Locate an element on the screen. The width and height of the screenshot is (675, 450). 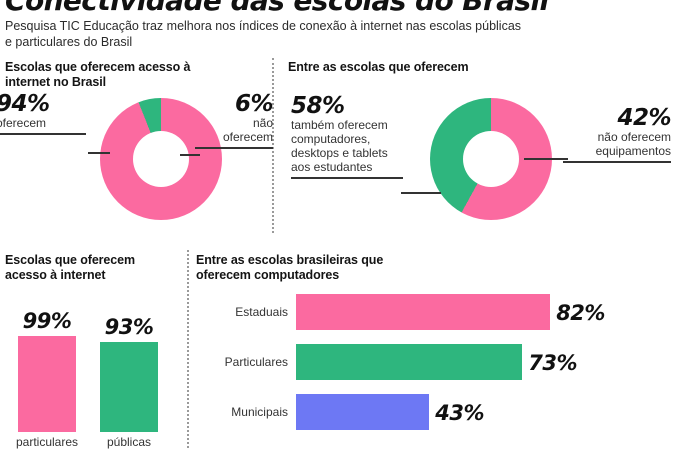
callout-description: não oferecem equipamentos is located at coordinates (633, 144).